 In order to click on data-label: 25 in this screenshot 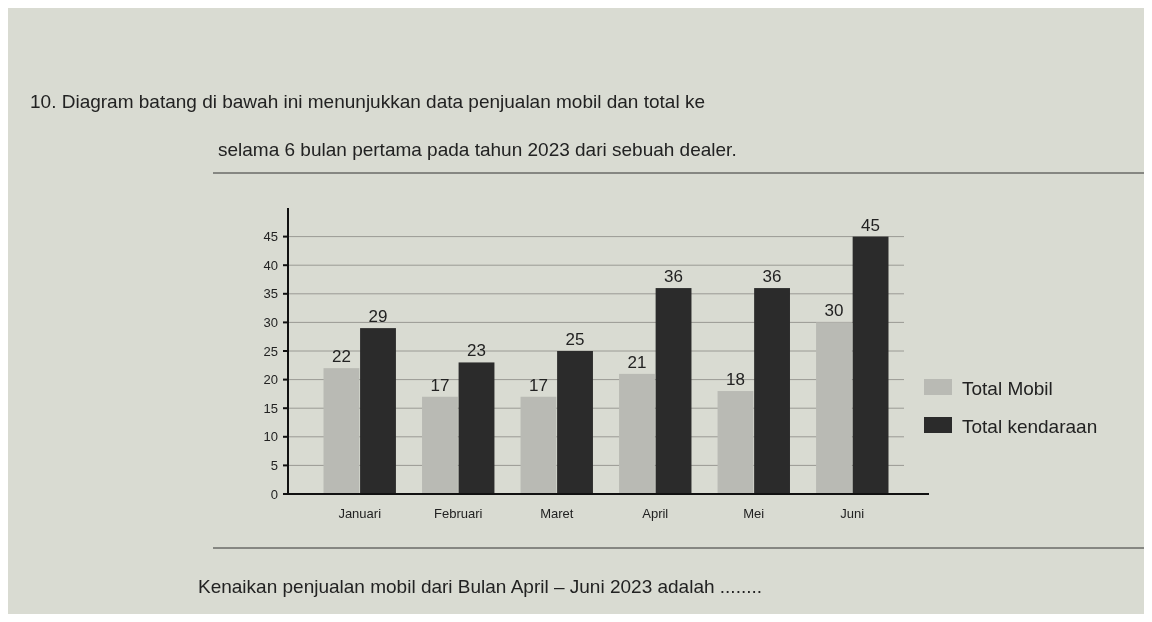, I will do `click(575, 339)`.